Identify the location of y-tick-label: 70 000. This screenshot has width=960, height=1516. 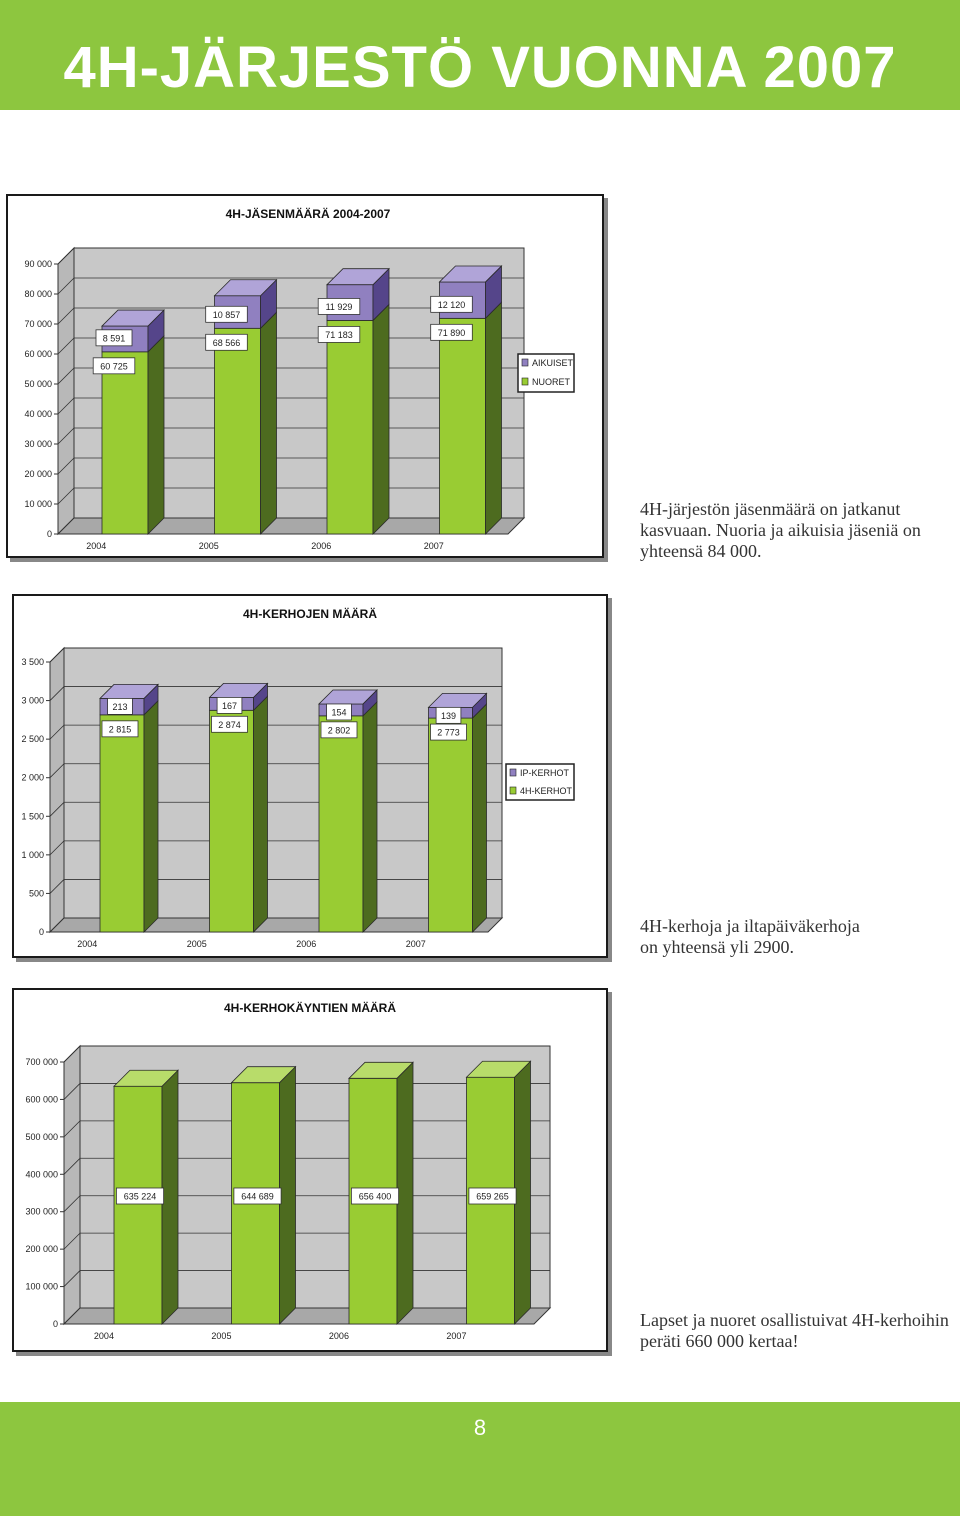
(38, 324).